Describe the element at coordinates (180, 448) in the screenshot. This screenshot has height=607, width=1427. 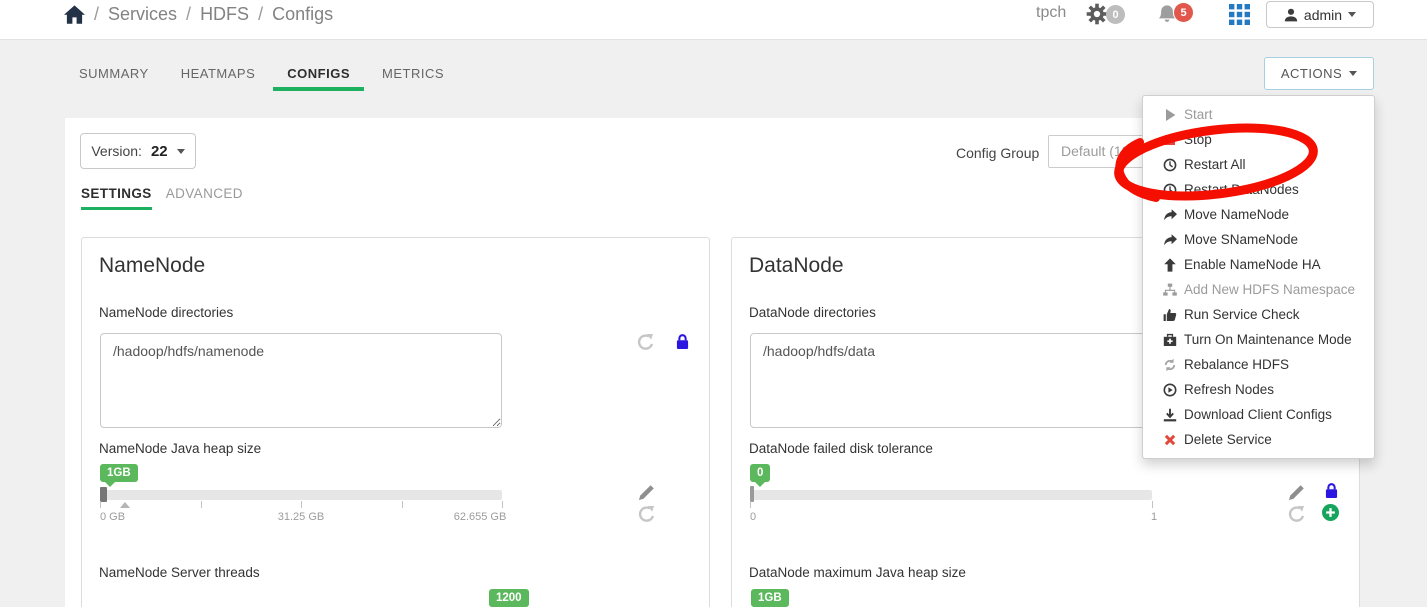
I see `namenode-heap-label: NameNode Java heap size` at that location.